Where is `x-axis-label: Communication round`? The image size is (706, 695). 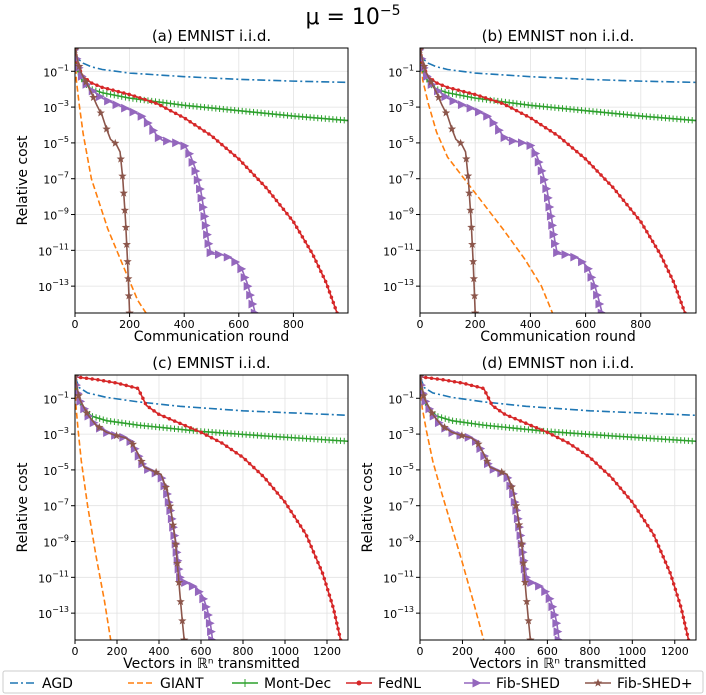
x-axis-label: Communication round is located at coordinates (557, 337).